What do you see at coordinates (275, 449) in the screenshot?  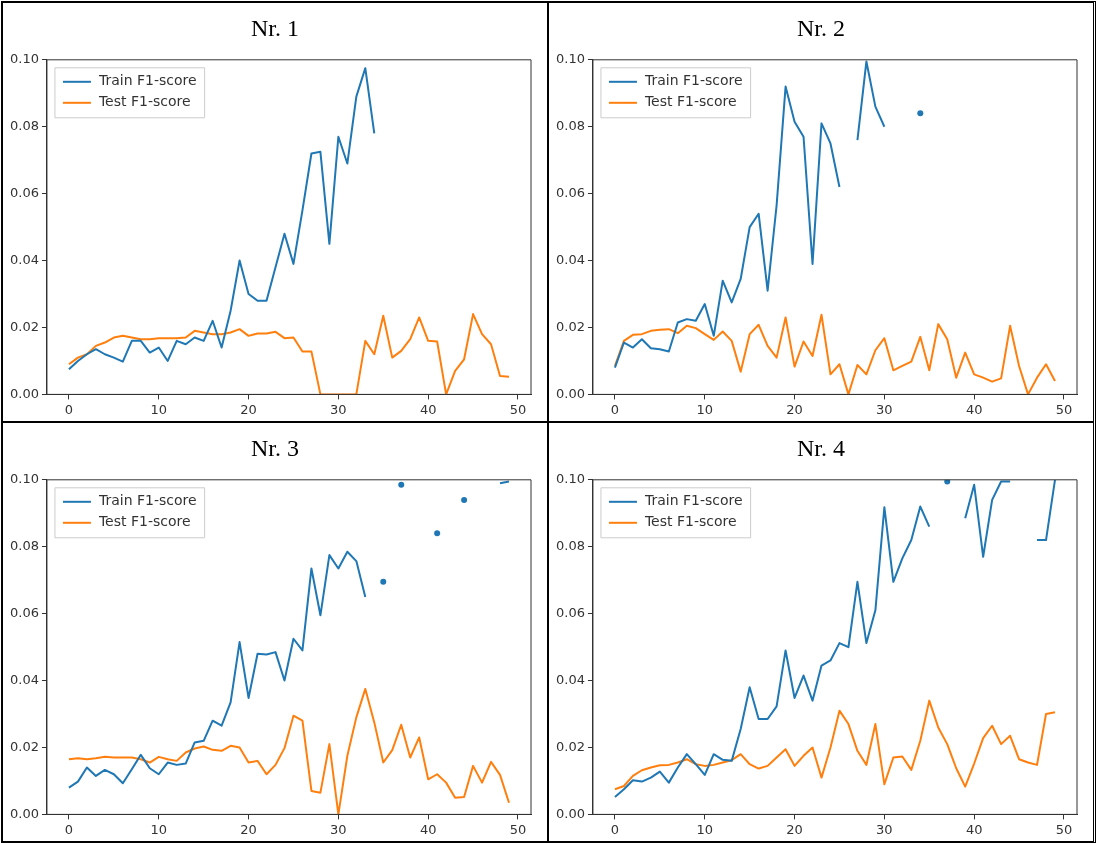 I see `chart-title: Nr. 3` at bounding box center [275, 449].